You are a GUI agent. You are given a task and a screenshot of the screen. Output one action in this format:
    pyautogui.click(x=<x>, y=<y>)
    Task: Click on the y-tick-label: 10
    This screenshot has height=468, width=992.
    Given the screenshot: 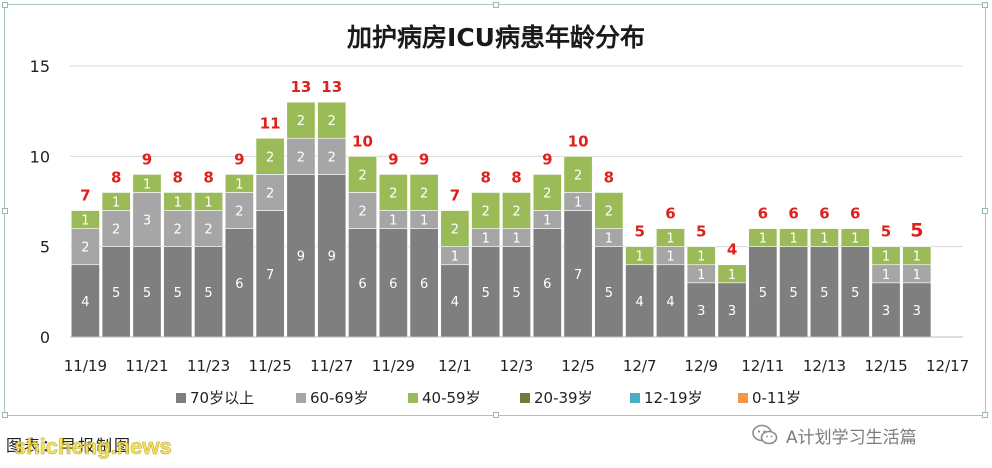 What is the action you would take?
    pyautogui.click(x=40, y=156)
    